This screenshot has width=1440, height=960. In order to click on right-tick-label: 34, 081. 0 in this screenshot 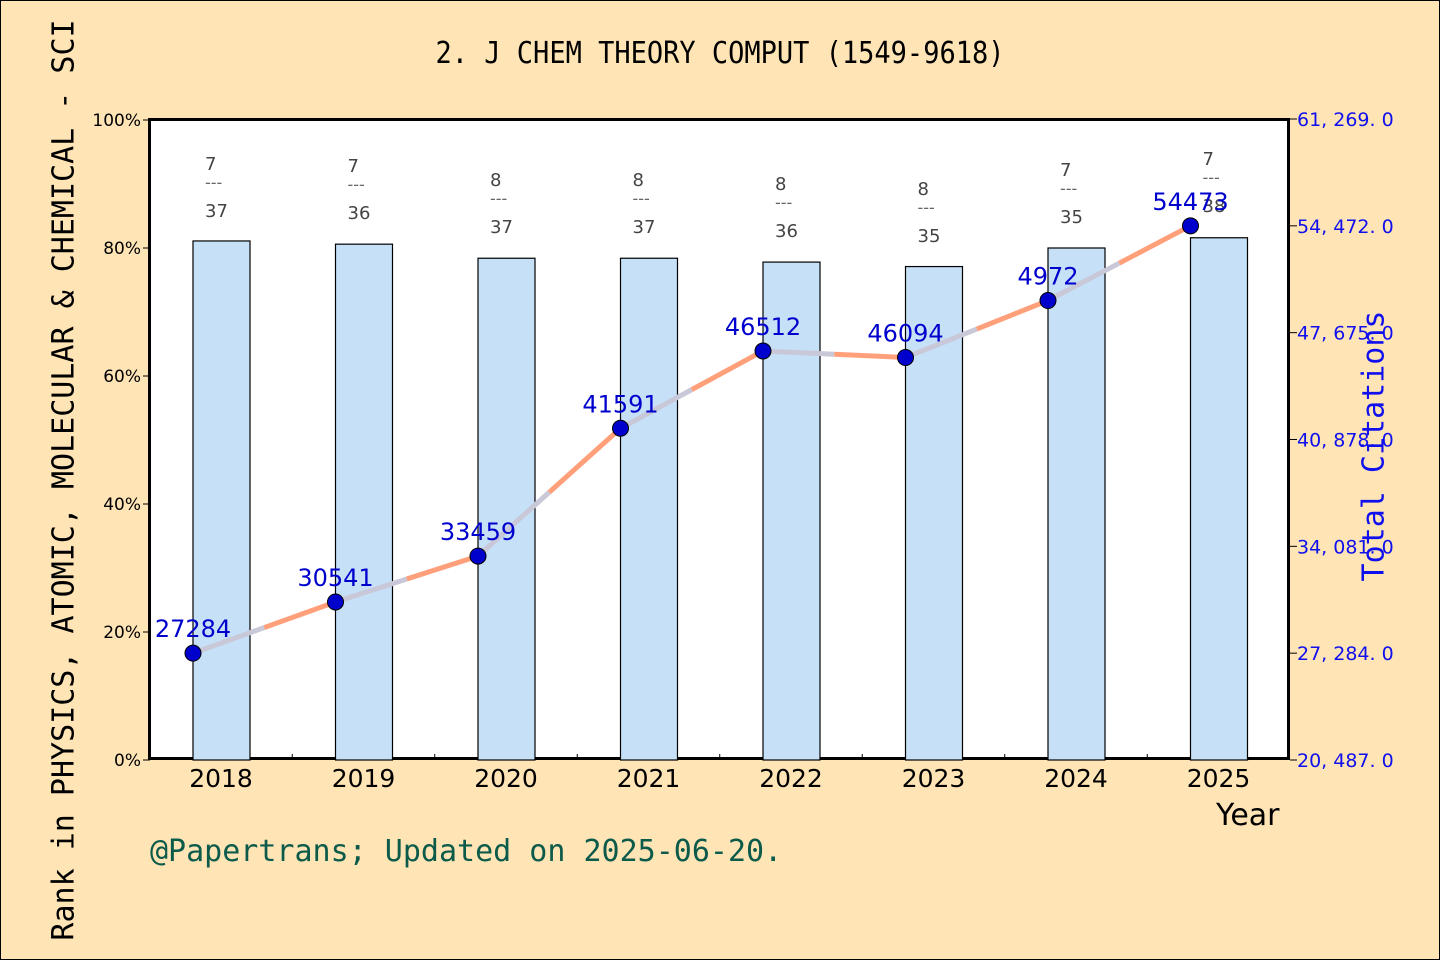, I will do `click(1345, 547)`.